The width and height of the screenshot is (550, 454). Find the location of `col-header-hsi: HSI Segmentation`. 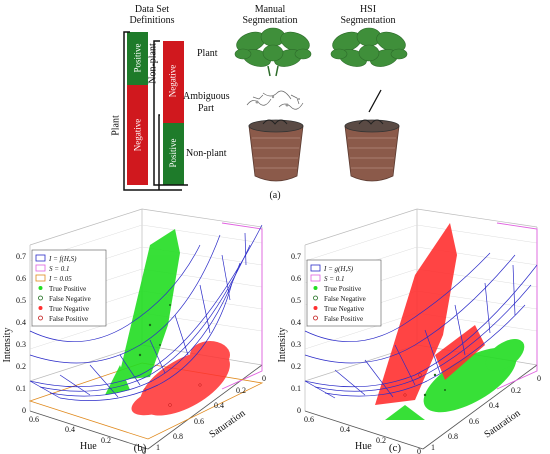

col-header-hsi: HSI Segmentation is located at coordinates (368, 15).